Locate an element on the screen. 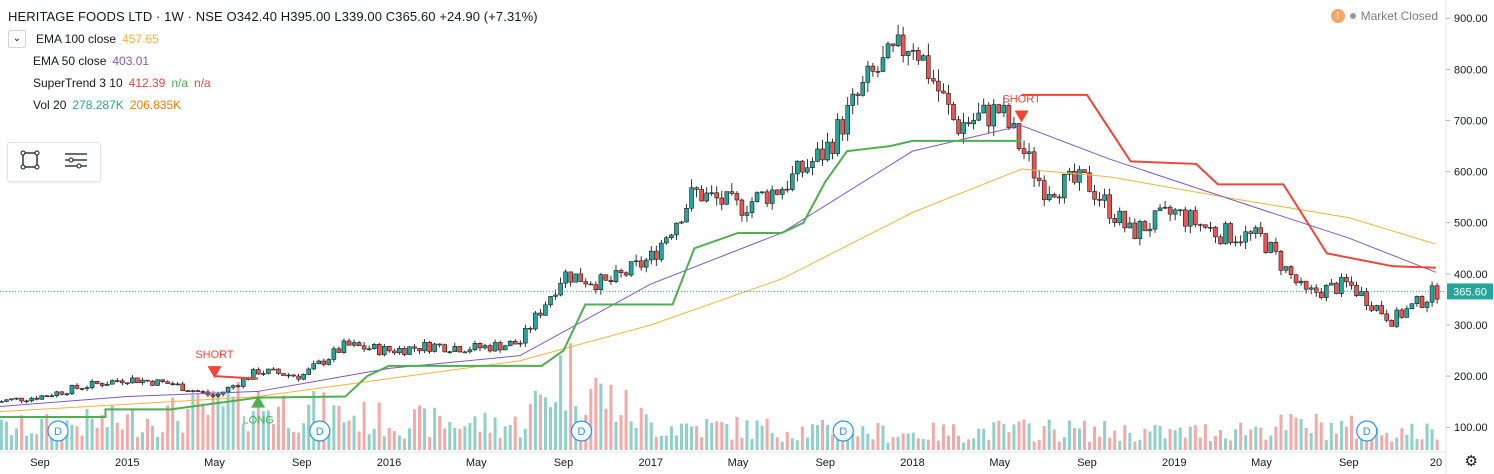 This screenshot has height=474, width=1494. indicator-value: 206.835K is located at coordinates (155, 105).